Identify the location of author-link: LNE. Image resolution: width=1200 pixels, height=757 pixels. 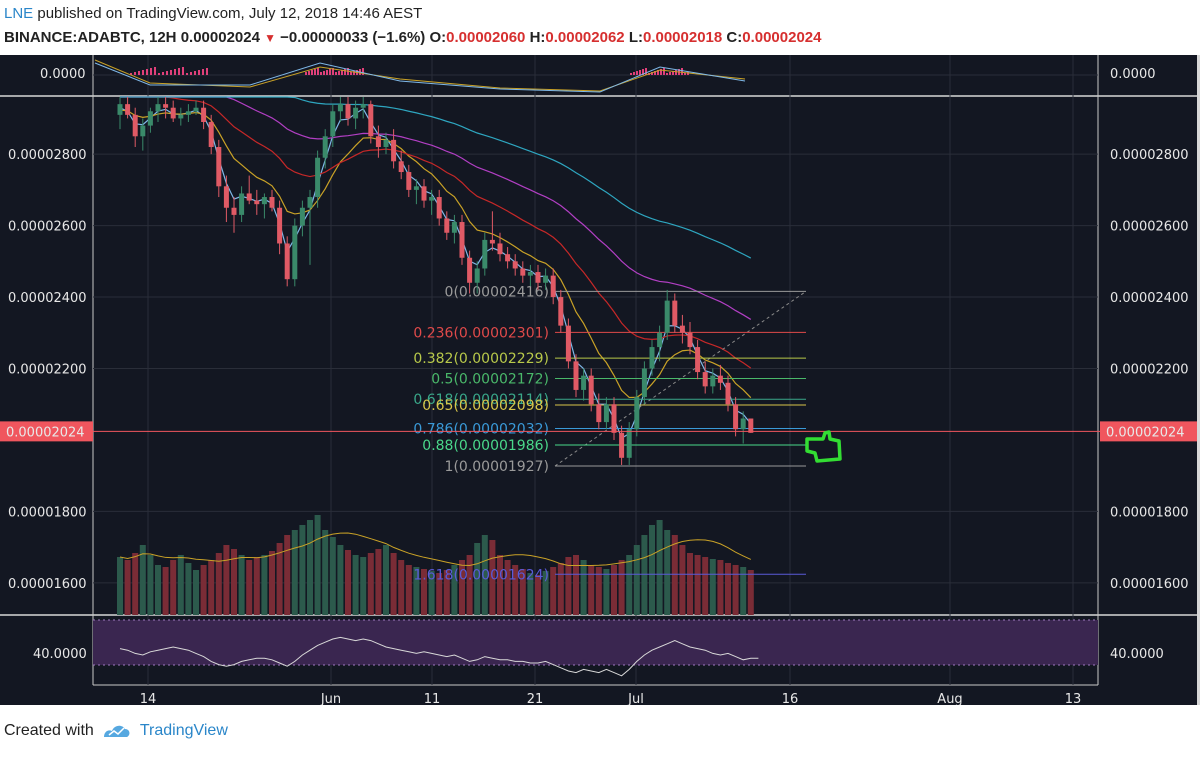
(19, 13).